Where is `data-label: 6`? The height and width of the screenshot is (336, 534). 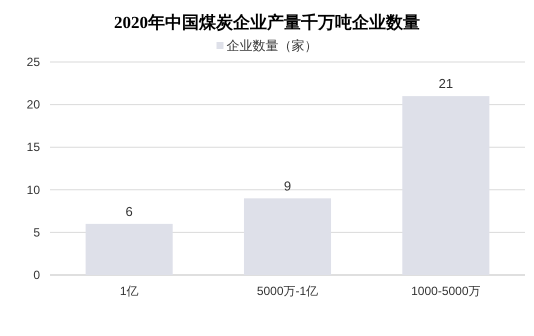 data-label: 6 is located at coordinates (129, 211).